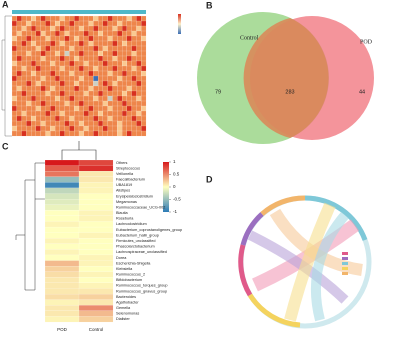 Image resolution: width=400 pixels, height=353 pixels. I want to click on row-label: Lachnospiraceae_unclassified, so click(141, 252).